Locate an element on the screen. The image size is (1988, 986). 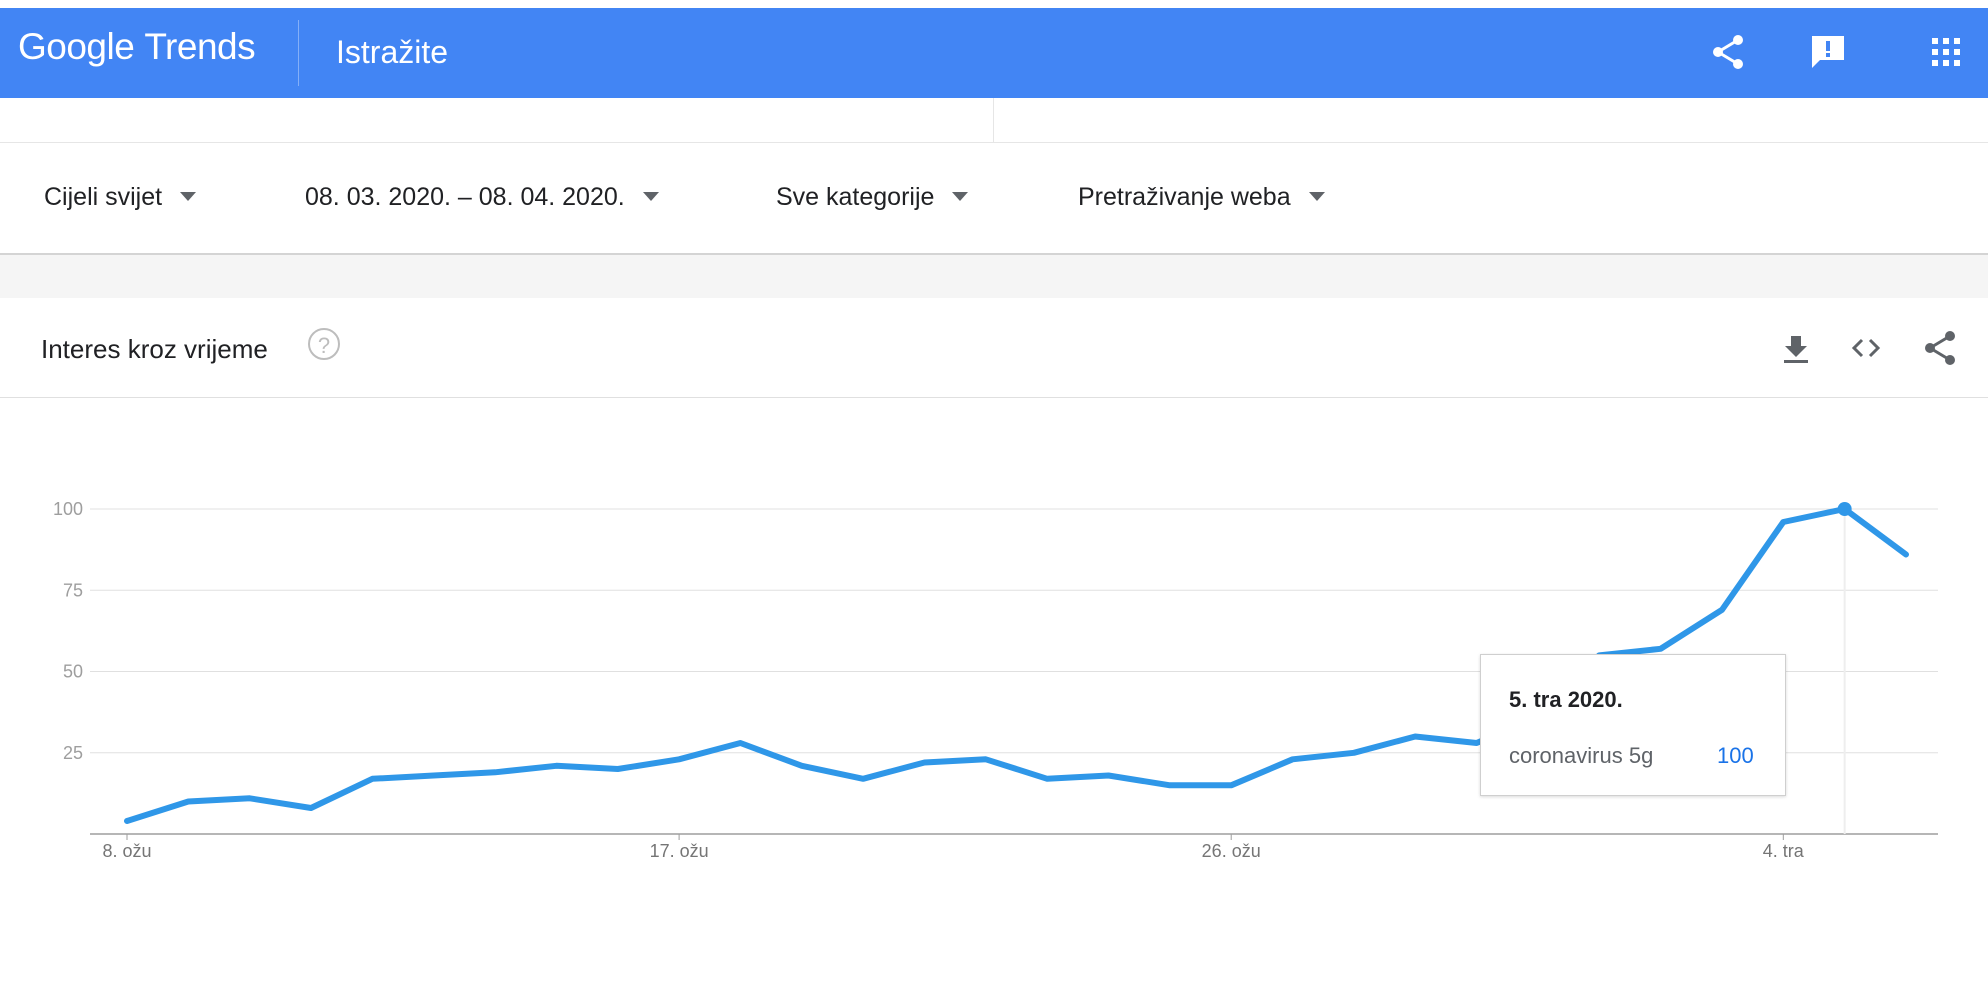
y-tick-label: 25 is located at coordinates (73, 753).